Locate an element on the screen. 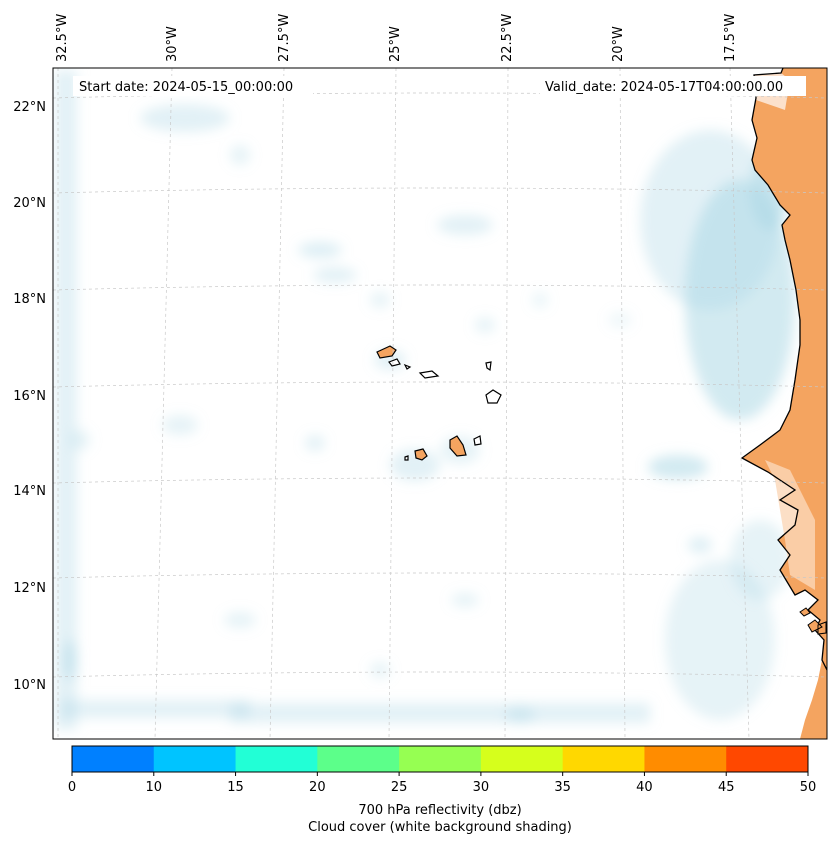 Image resolution: width=837 pixels, height=843 pixels. colorbar-tick-label: 25 is located at coordinates (399, 787).